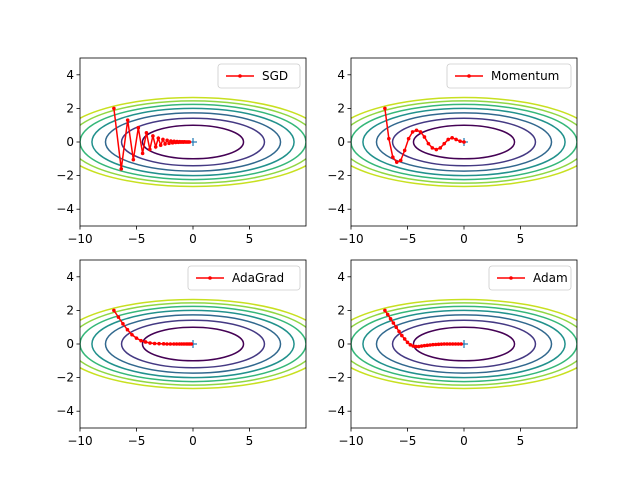 The width and height of the screenshot is (640, 480). Describe the element at coordinates (275, 76) in the screenshot. I see `legend-label: SGD` at that location.